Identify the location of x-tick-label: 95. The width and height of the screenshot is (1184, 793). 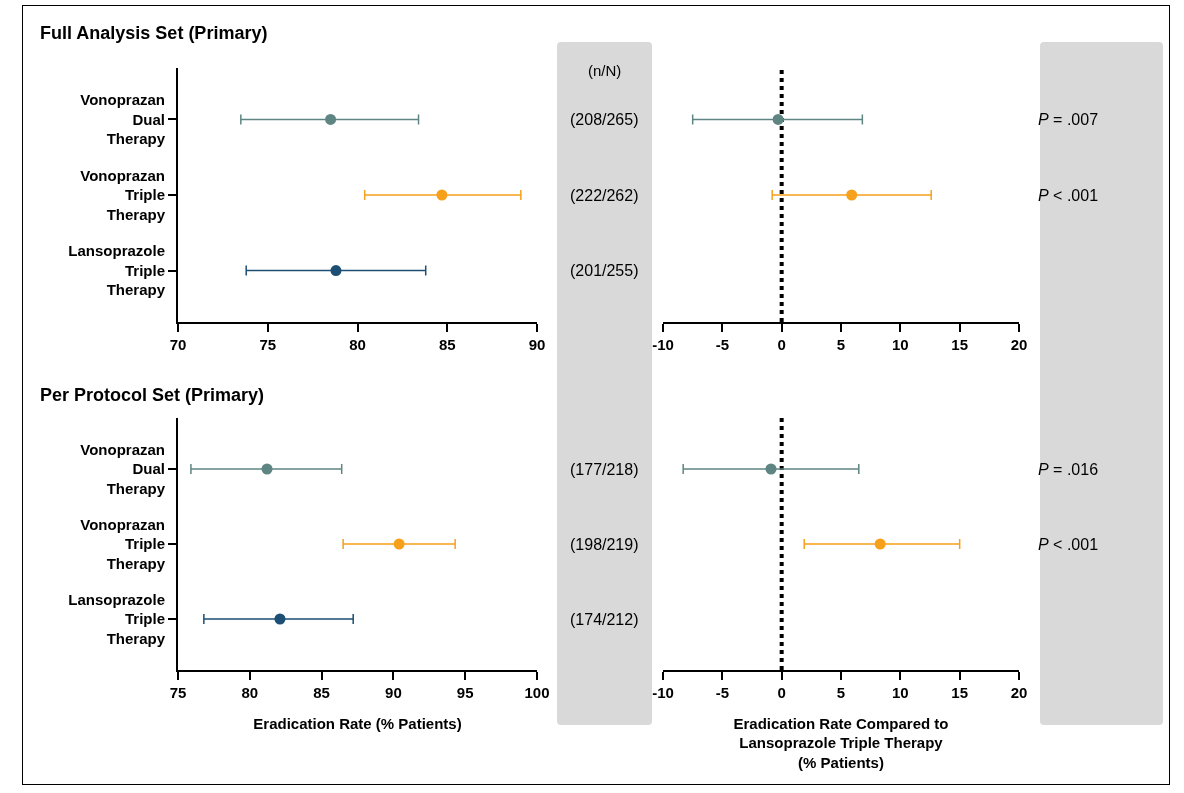
(465, 692).